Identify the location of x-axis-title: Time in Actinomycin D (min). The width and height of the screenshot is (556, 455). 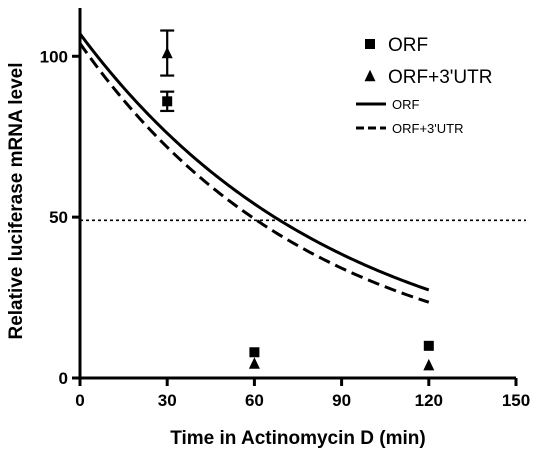
(297, 438).